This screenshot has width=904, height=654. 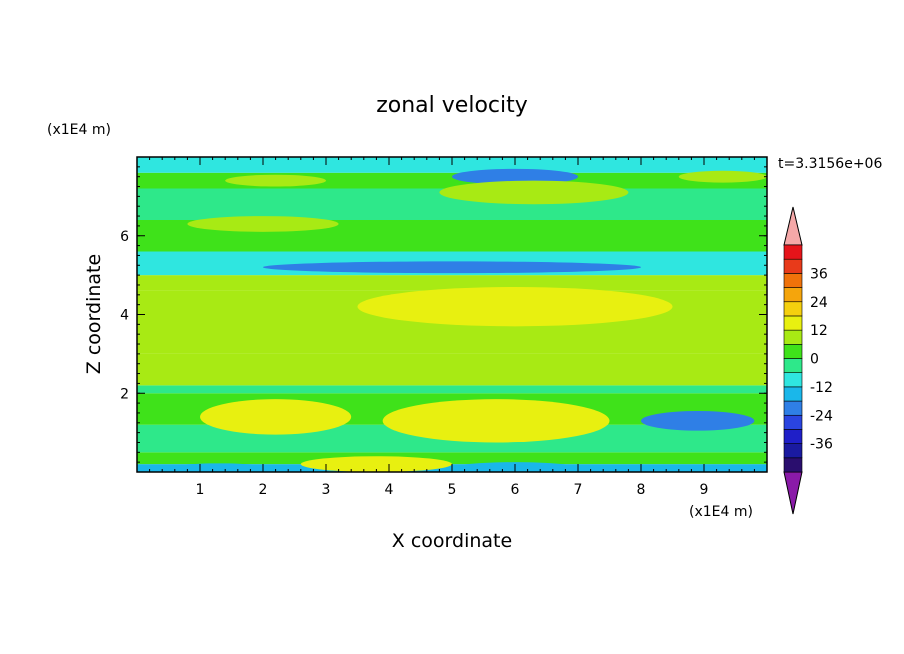 I want to click on x-tick-label: 9, so click(x=704, y=490).